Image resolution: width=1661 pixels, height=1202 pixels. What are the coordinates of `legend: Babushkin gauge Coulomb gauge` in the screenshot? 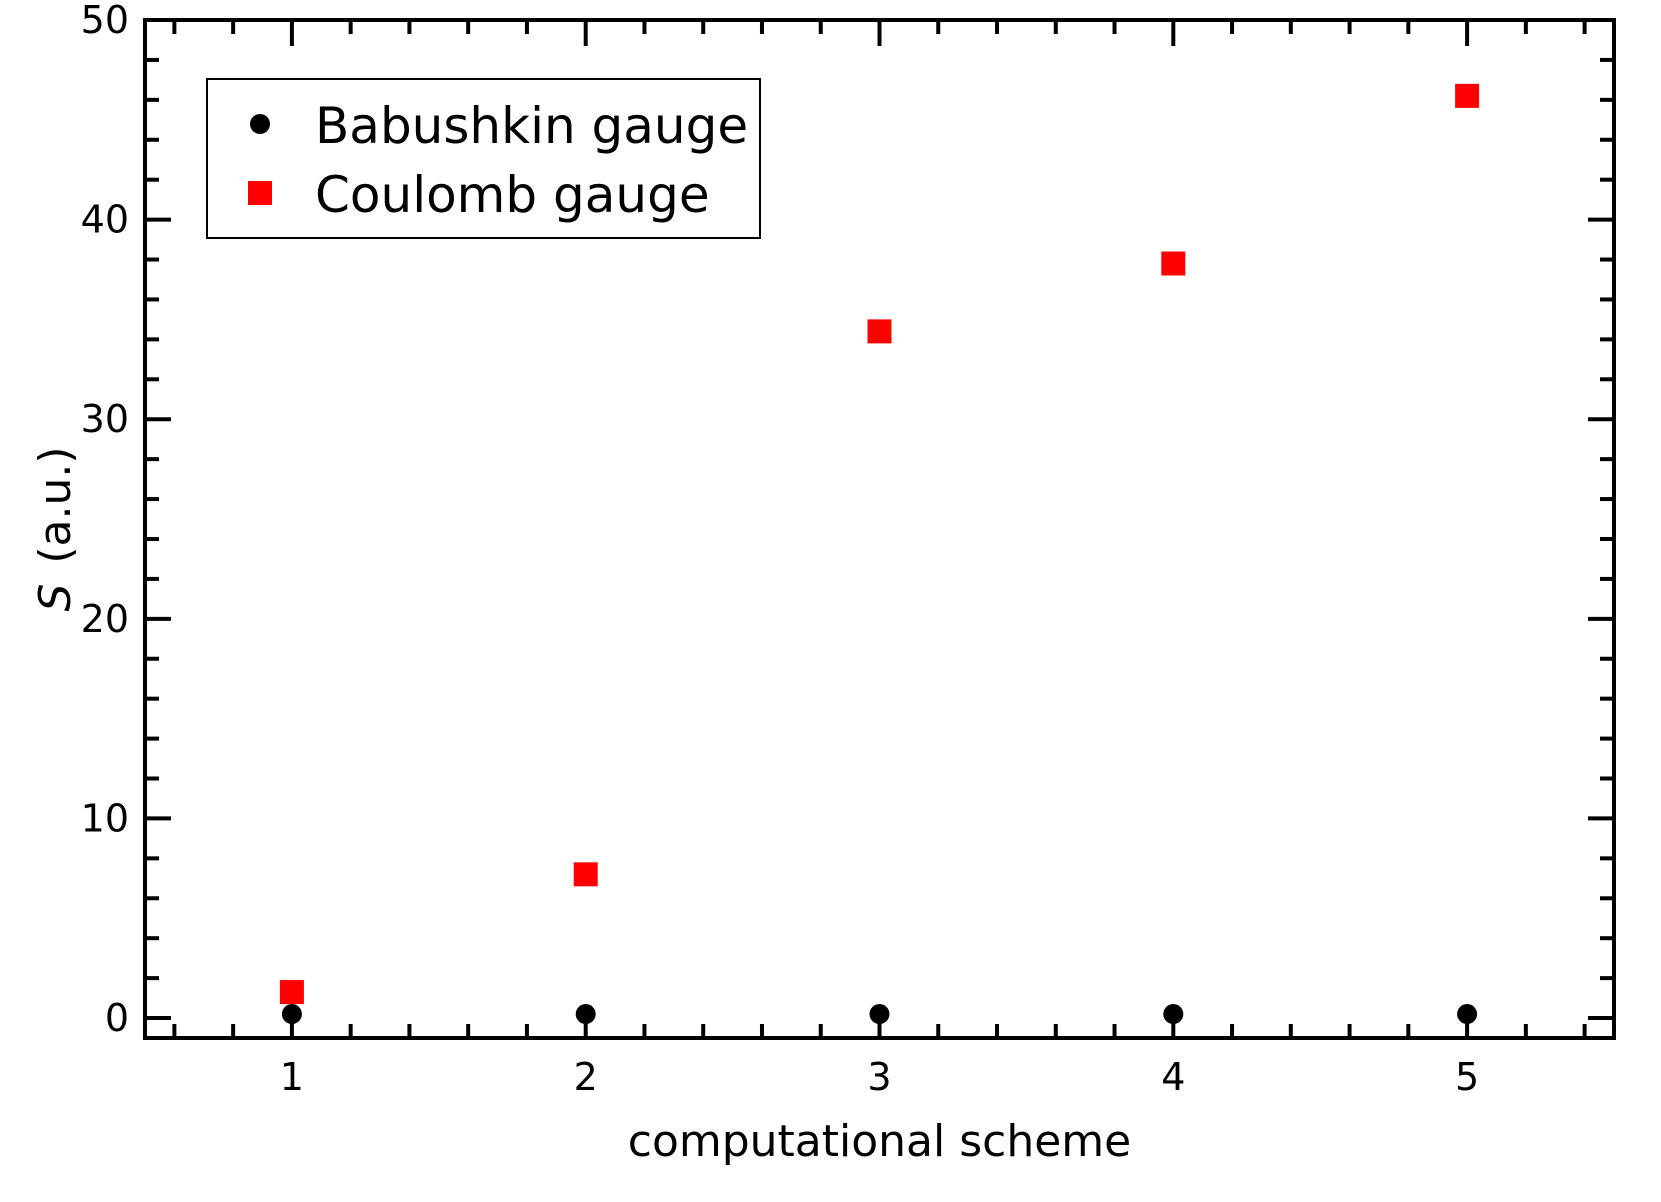 It's located at (483, 158).